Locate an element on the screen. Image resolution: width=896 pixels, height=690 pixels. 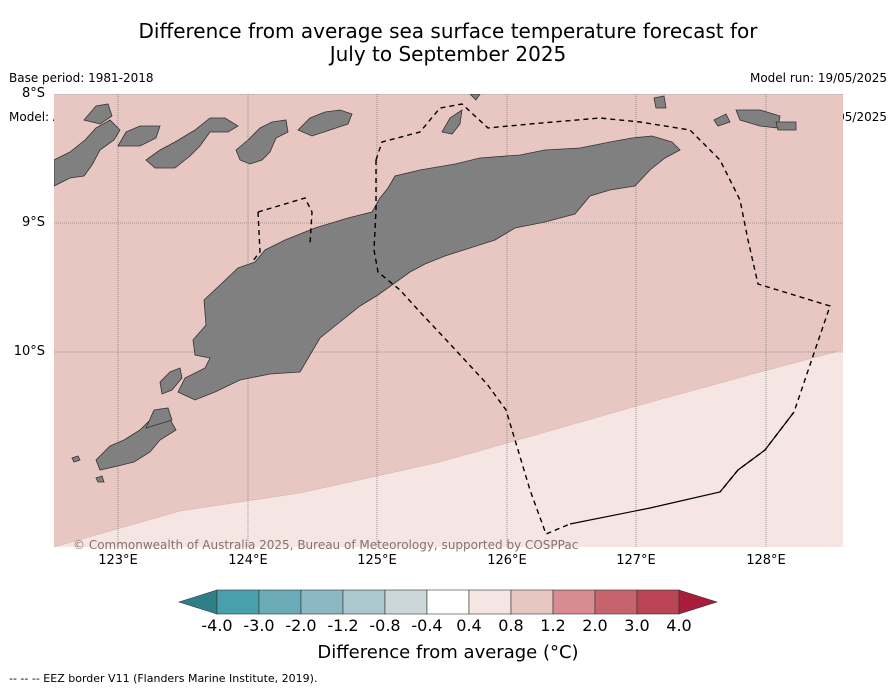
lat-label-10s: 10°S is located at coordinates (29, 351).